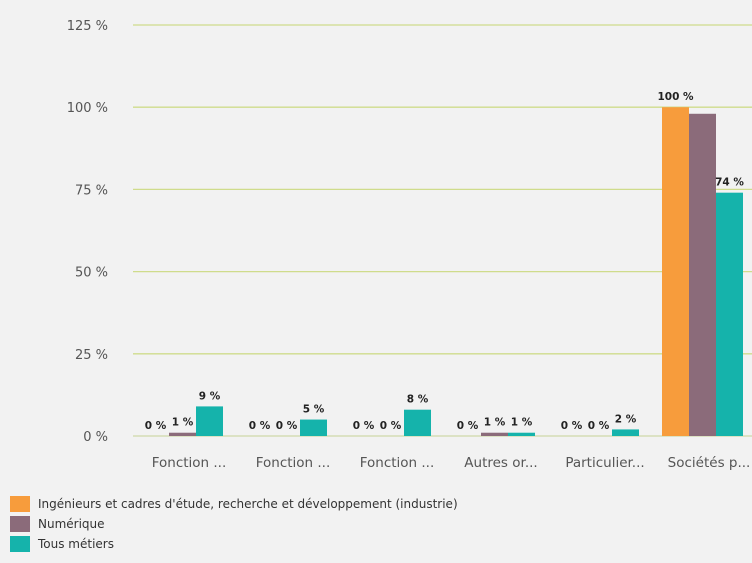 The height and width of the screenshot is (563, 752). I want to click on y-tick-label: 0 %, so click(95, 437).